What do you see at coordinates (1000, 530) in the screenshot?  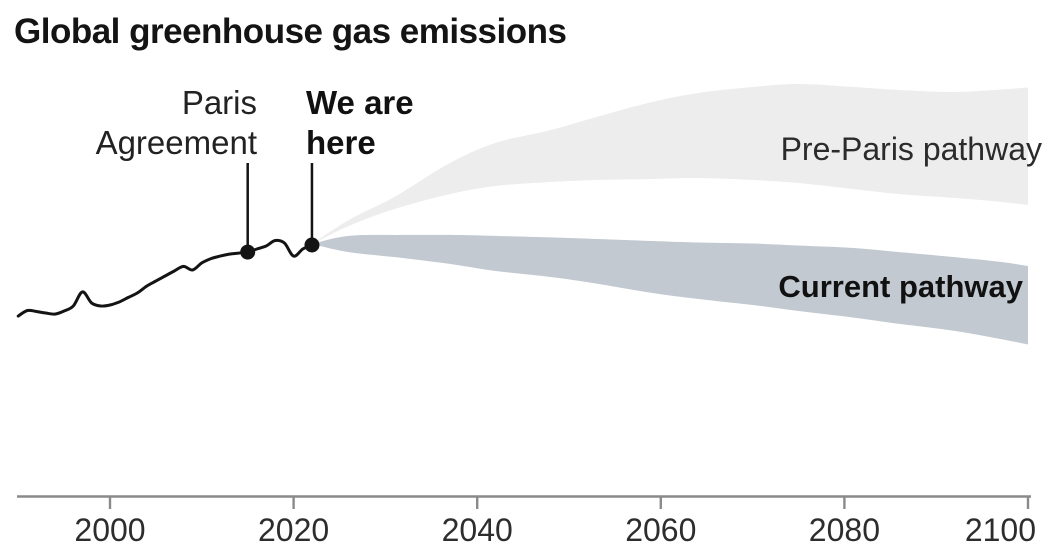 I see `x-axis-tick-label: 2100` at bounding box center [1000, 530].